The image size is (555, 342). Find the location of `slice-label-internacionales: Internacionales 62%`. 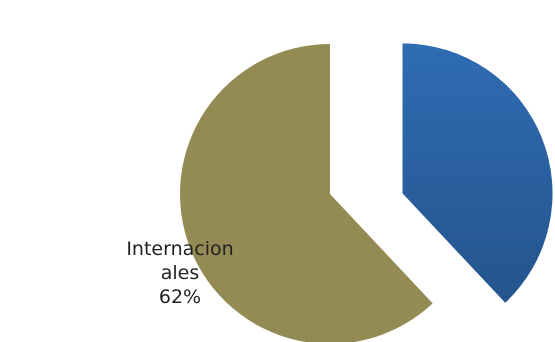

slice-label-internacionales: Internacionales 62% is located at coordinates (180, 273).